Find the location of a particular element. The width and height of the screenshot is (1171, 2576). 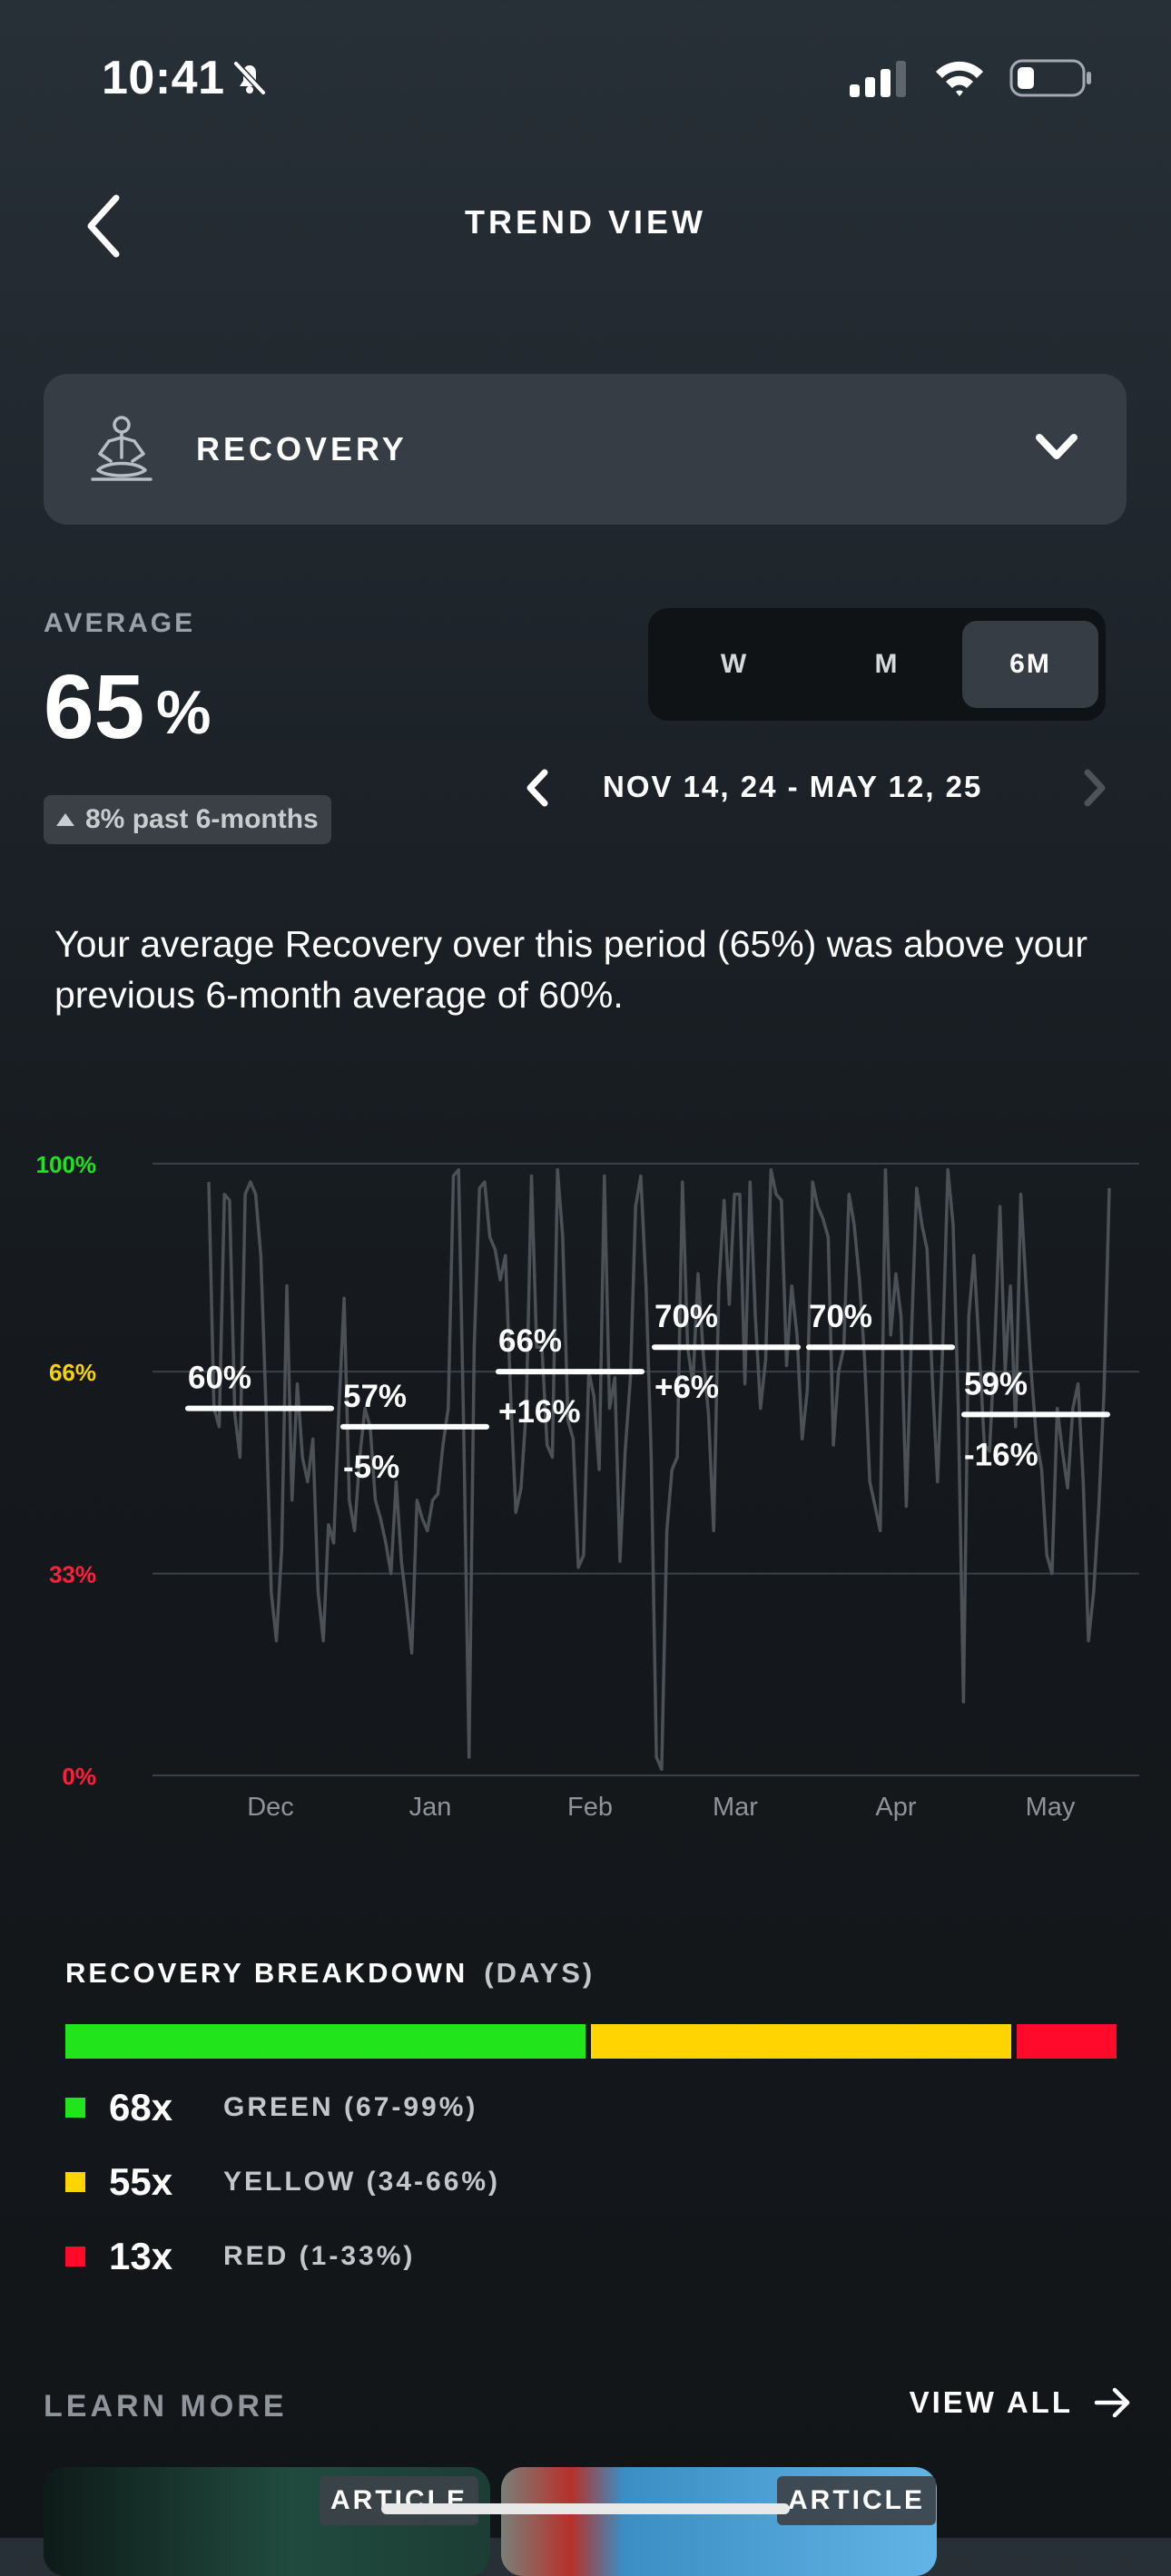

x-tick-label: Feb is located at coordinates (590, 1807).